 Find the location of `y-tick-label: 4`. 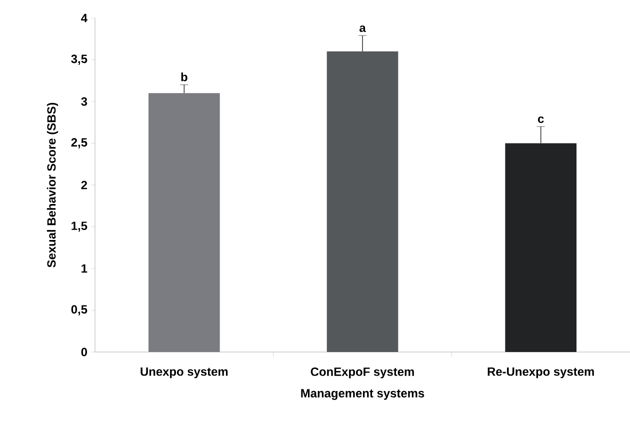

y-tick-label: 4 is located at coordinates (84, 18).